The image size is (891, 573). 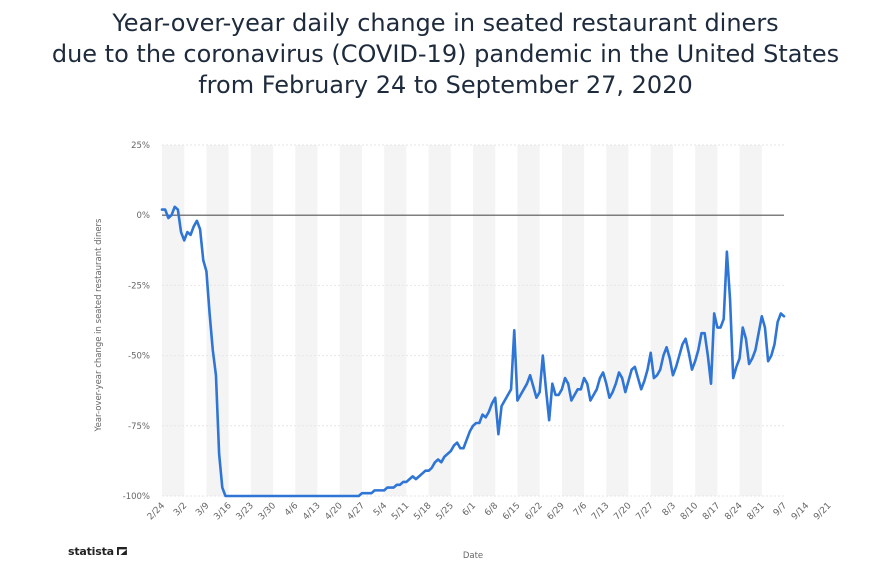 What do you see at coordinates (600, 511) in the screenshot?
I see `x-tick-label: 7/13` at bounding box center [600, 511].